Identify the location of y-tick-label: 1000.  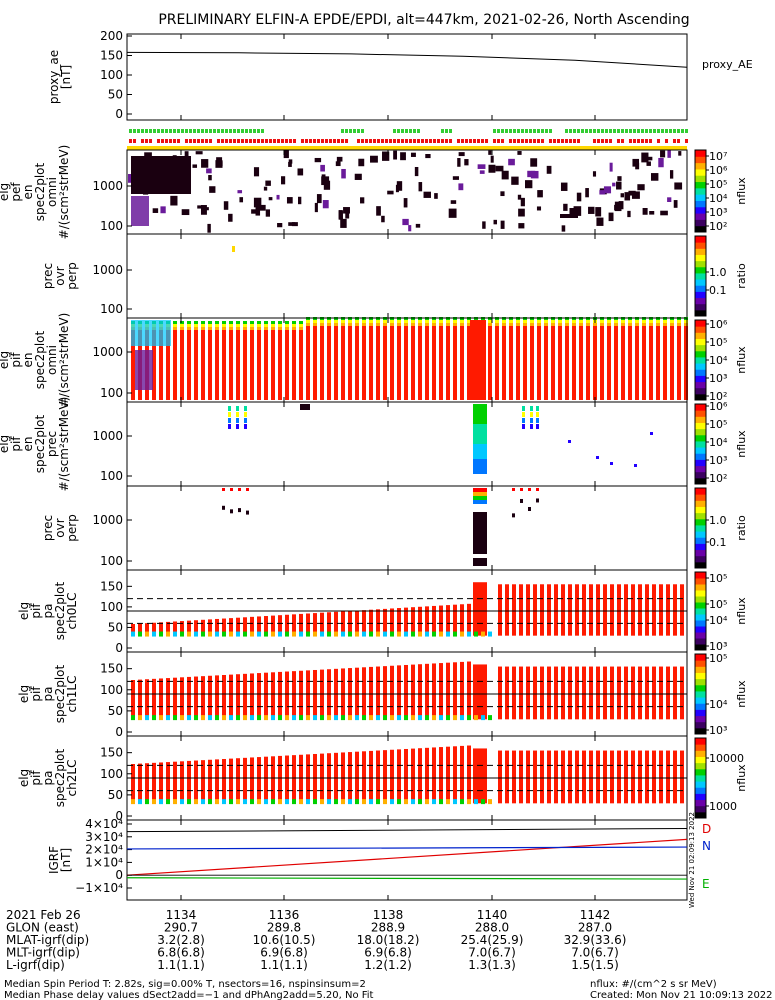
(107, 352).